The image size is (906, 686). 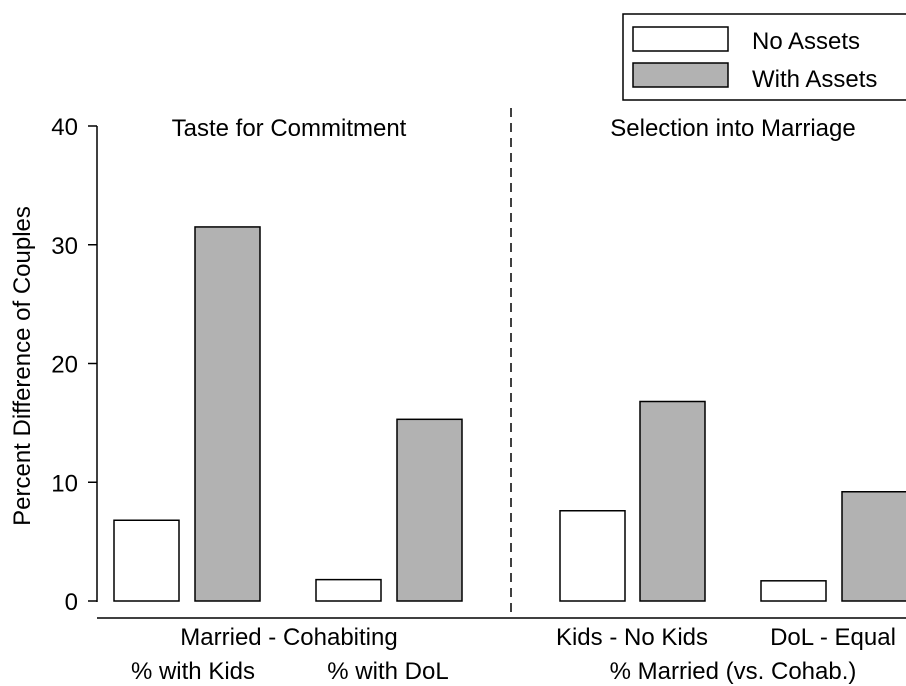 What do you see at coordinates (64, 246) in the screenshot?
I see `y-tick-label: 30` at bounding box center [64, 246].